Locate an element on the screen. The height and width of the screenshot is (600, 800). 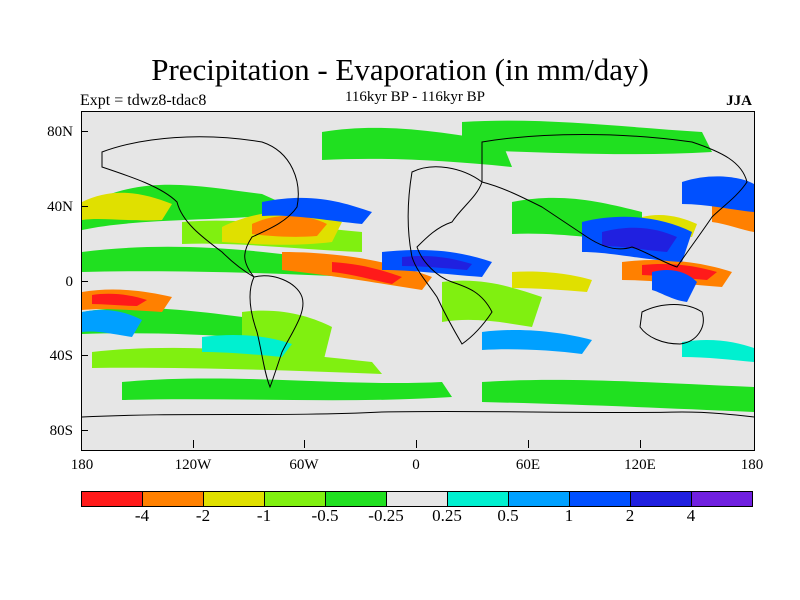
experiment-label: Expt = tdwz8-tdac8 is located at coordinates (143, 100).